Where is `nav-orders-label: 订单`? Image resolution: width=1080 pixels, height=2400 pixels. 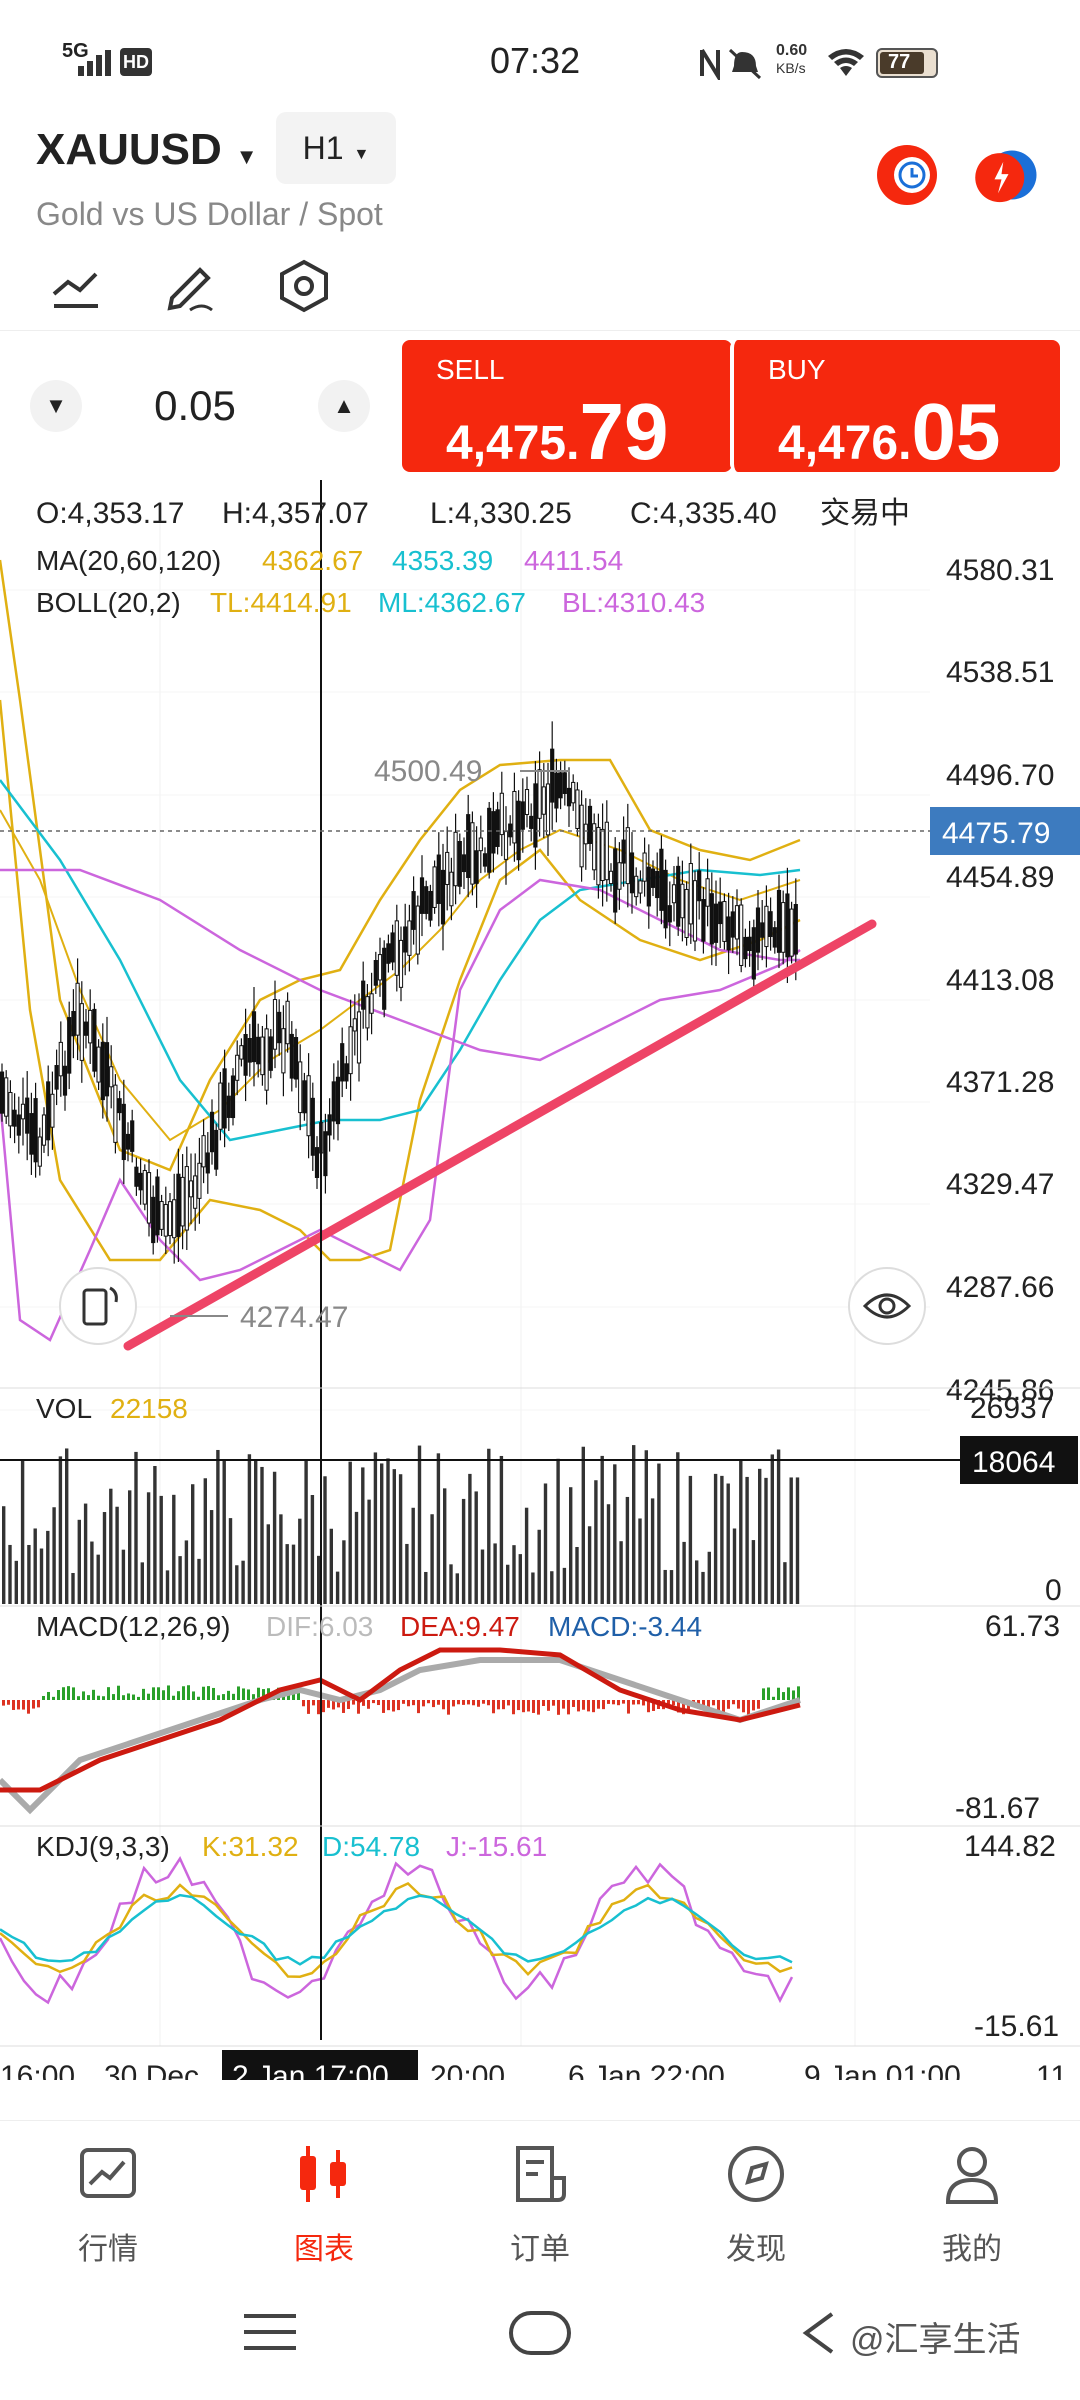
nav-orders-label: 订单 is located at coordinates (540, 2249).